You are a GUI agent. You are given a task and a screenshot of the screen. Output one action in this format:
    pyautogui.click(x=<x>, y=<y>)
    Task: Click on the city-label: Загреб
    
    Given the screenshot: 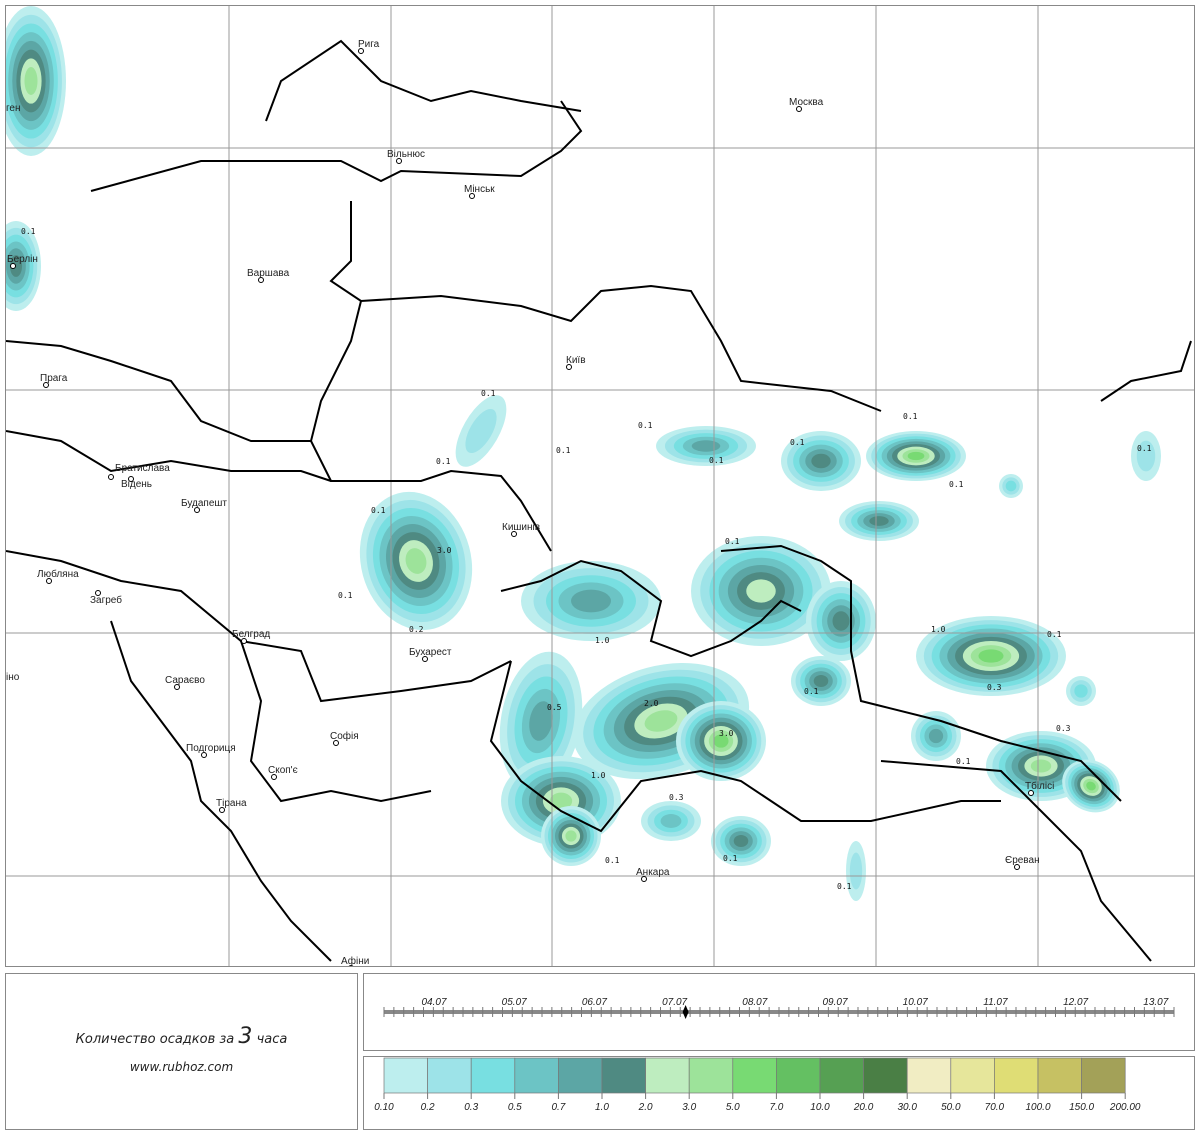 What is the action you would take?
    pyautogui.click(x=106, y=600)
    